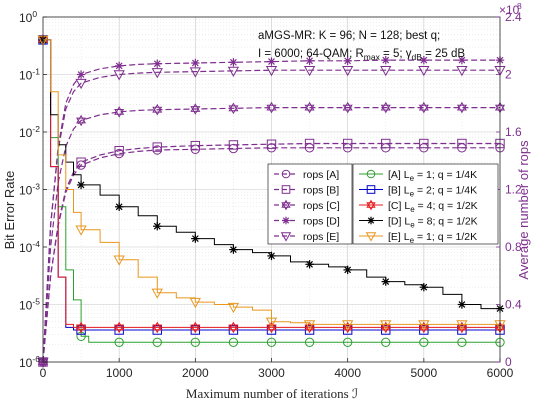  I want to click on legend-label-part: = 1; q = 1/2K, so click(445, 237).